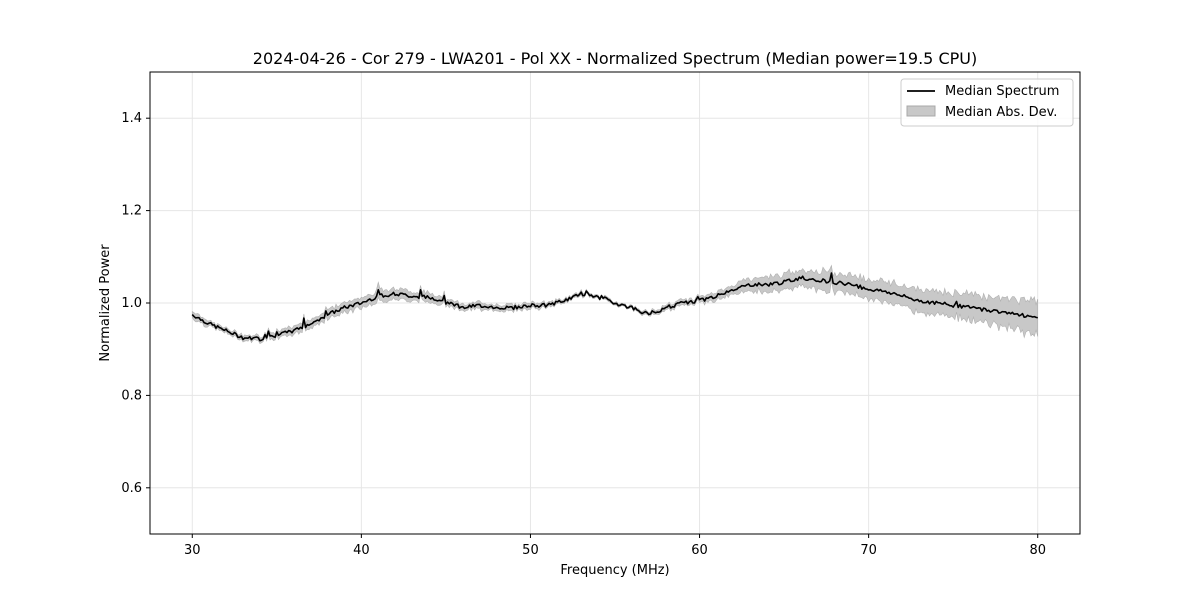 This screenshot has height=600, width=1200. Describe the element at coordinates (131, 118) in the screenshot. I see `y-tick-label: 1.4` at that location.